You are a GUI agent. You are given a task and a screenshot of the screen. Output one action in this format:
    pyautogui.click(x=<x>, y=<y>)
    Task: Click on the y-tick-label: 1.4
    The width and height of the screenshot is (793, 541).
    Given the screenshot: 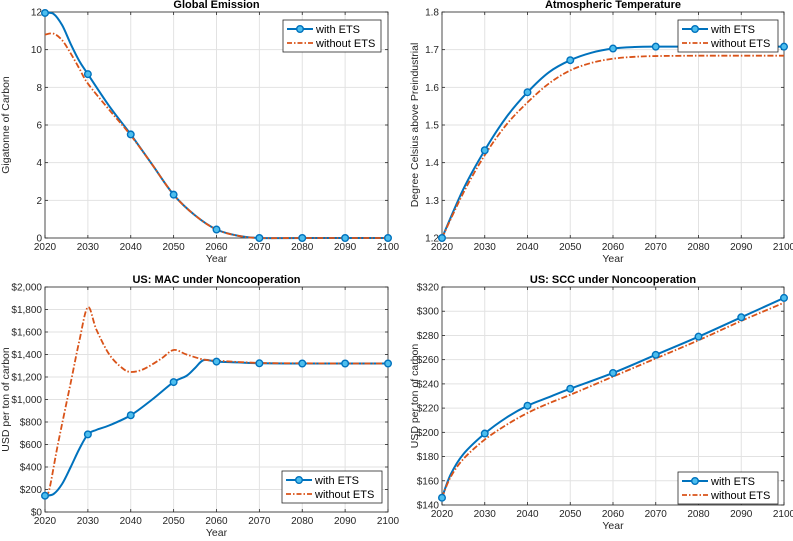 What is the action you would take?
    pyautogui.click(x=432, y=163)
    